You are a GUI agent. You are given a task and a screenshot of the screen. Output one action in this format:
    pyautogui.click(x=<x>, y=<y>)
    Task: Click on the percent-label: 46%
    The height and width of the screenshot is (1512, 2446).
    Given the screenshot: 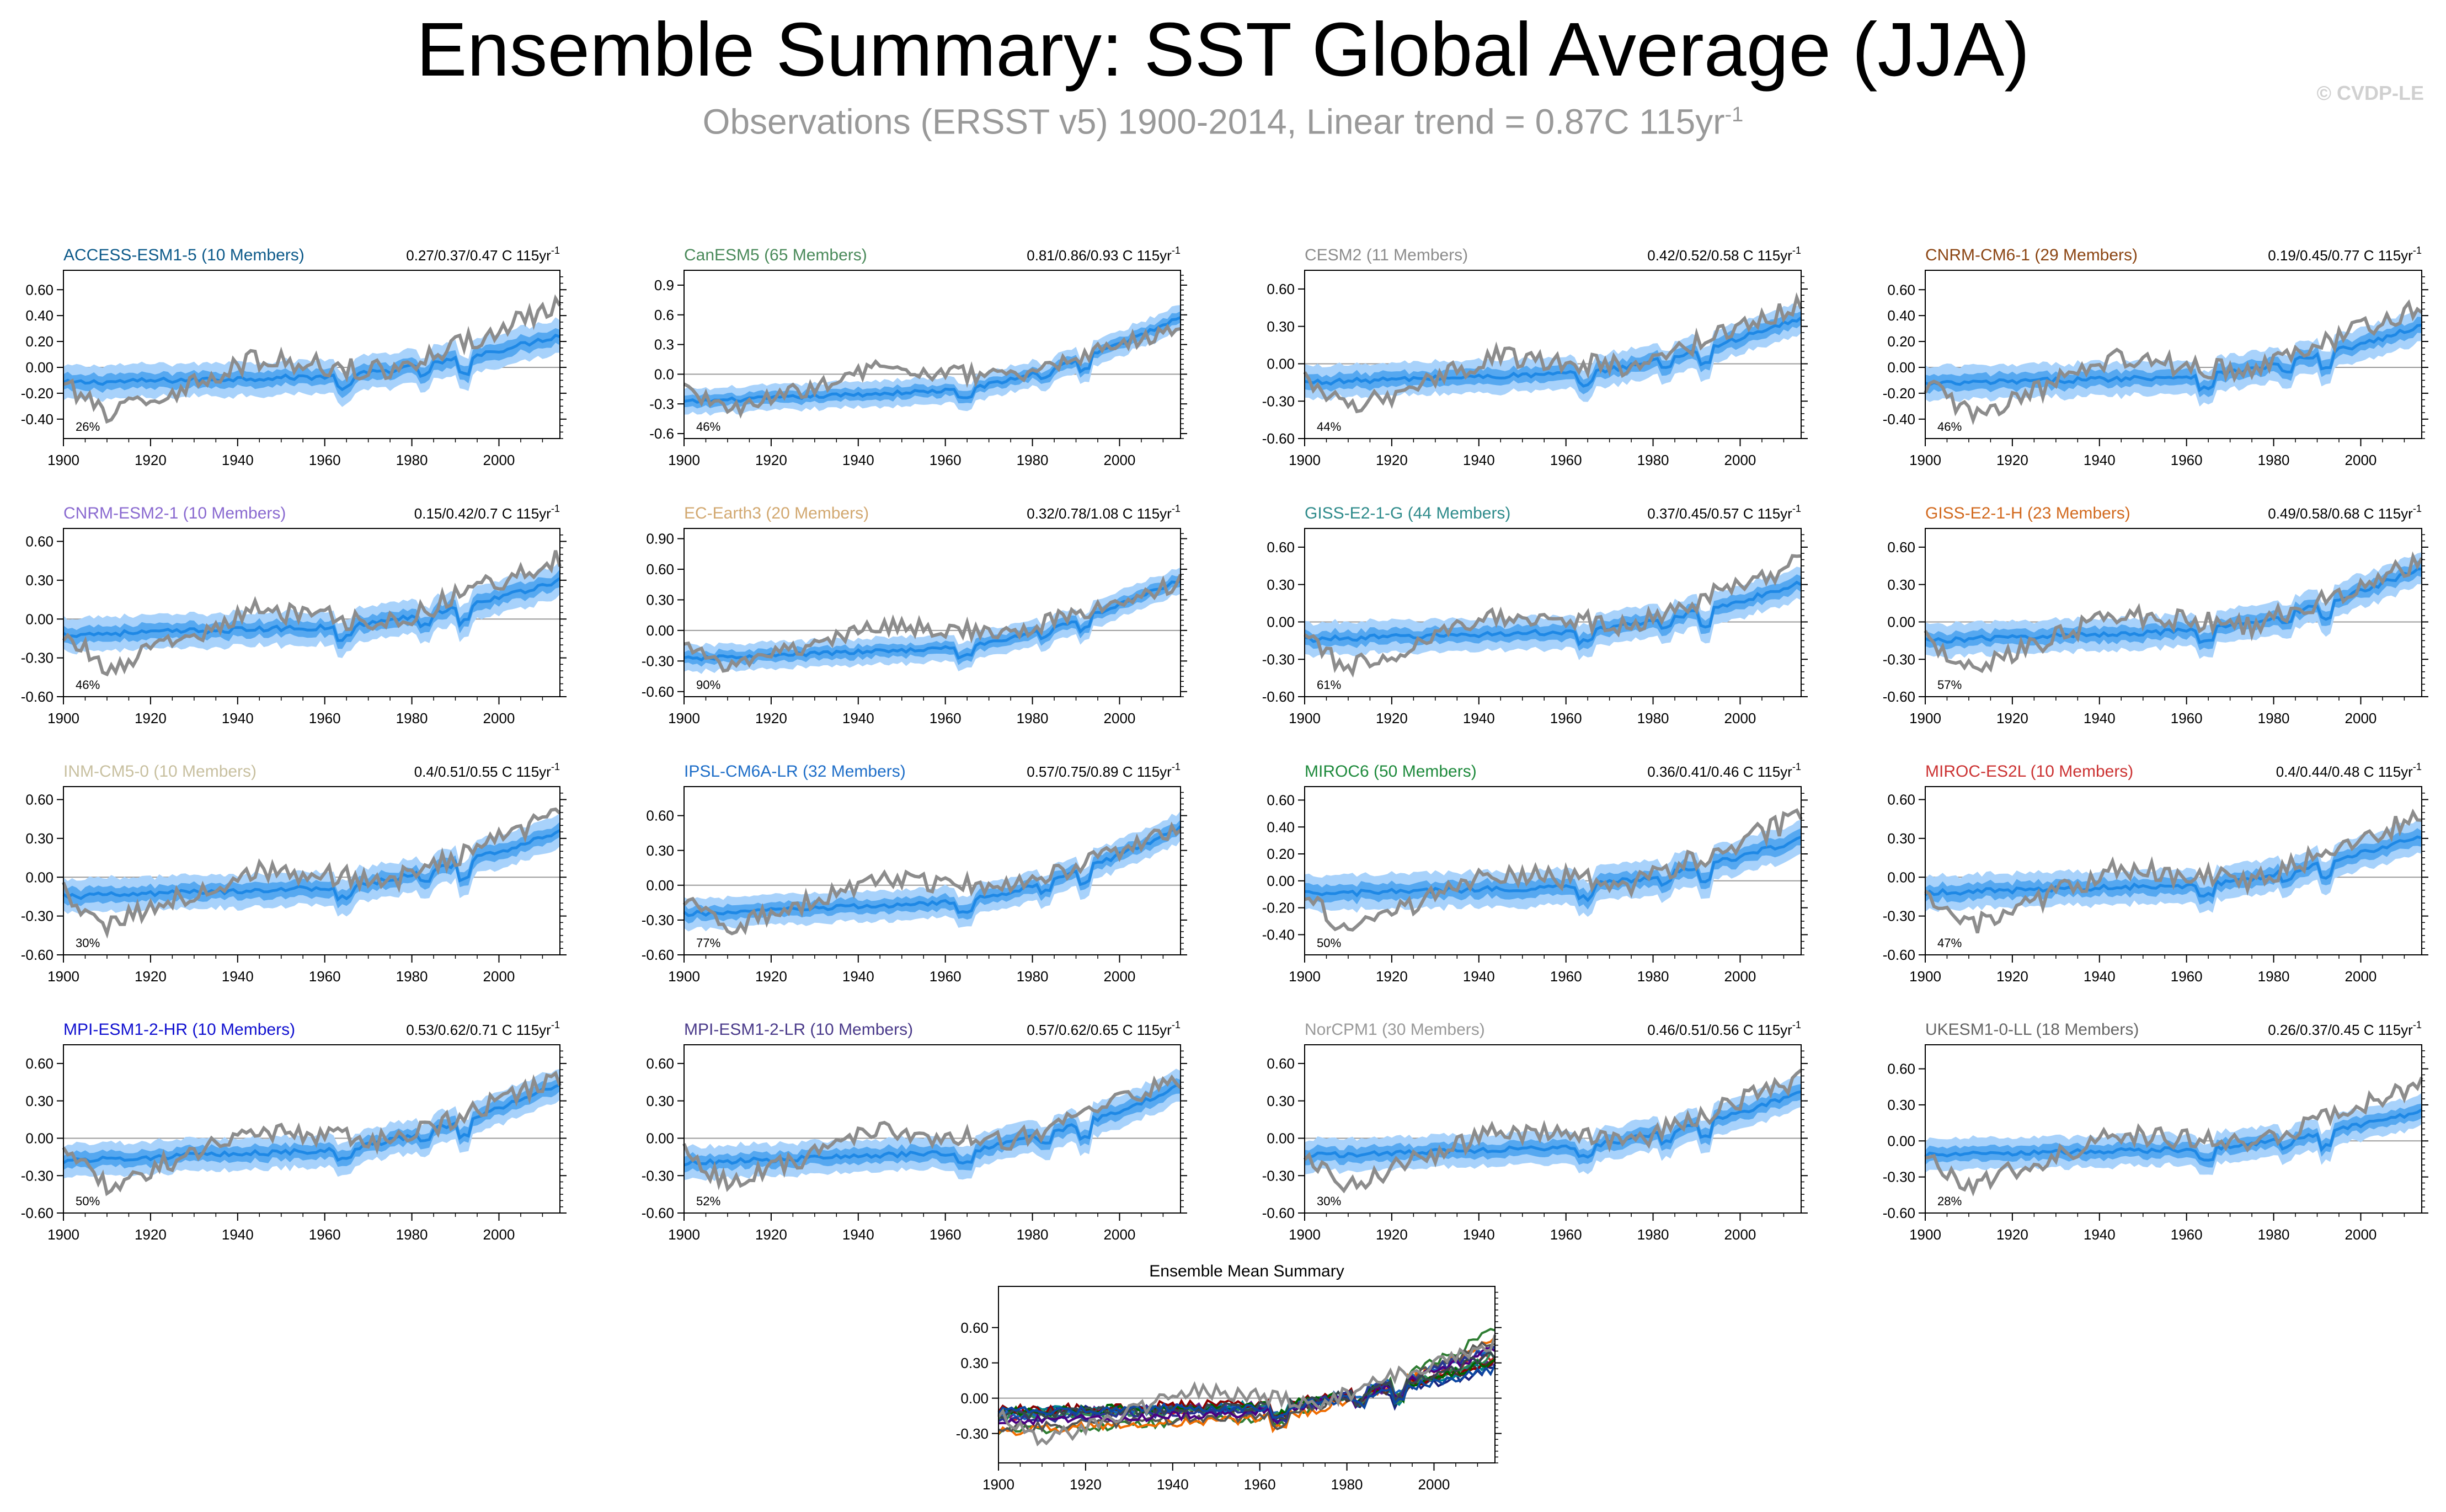 What is the action you would take?
    pyautogui.click(x=708, y=427)
    